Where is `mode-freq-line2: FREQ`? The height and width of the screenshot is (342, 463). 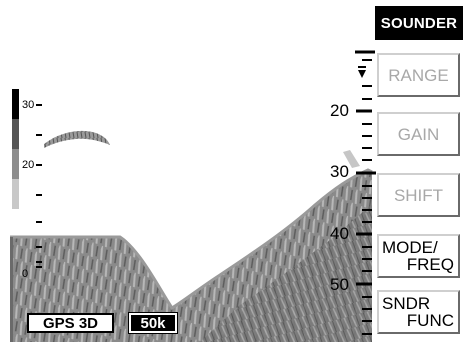 mode-freq-line2: FREQ is located at coordinates (430, 264).